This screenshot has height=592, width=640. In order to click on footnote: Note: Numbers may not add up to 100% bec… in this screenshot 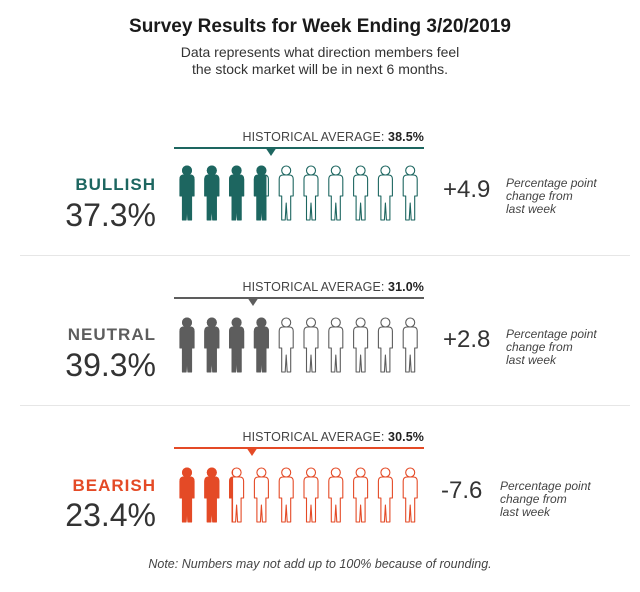, I will do `click(320, 564)`.